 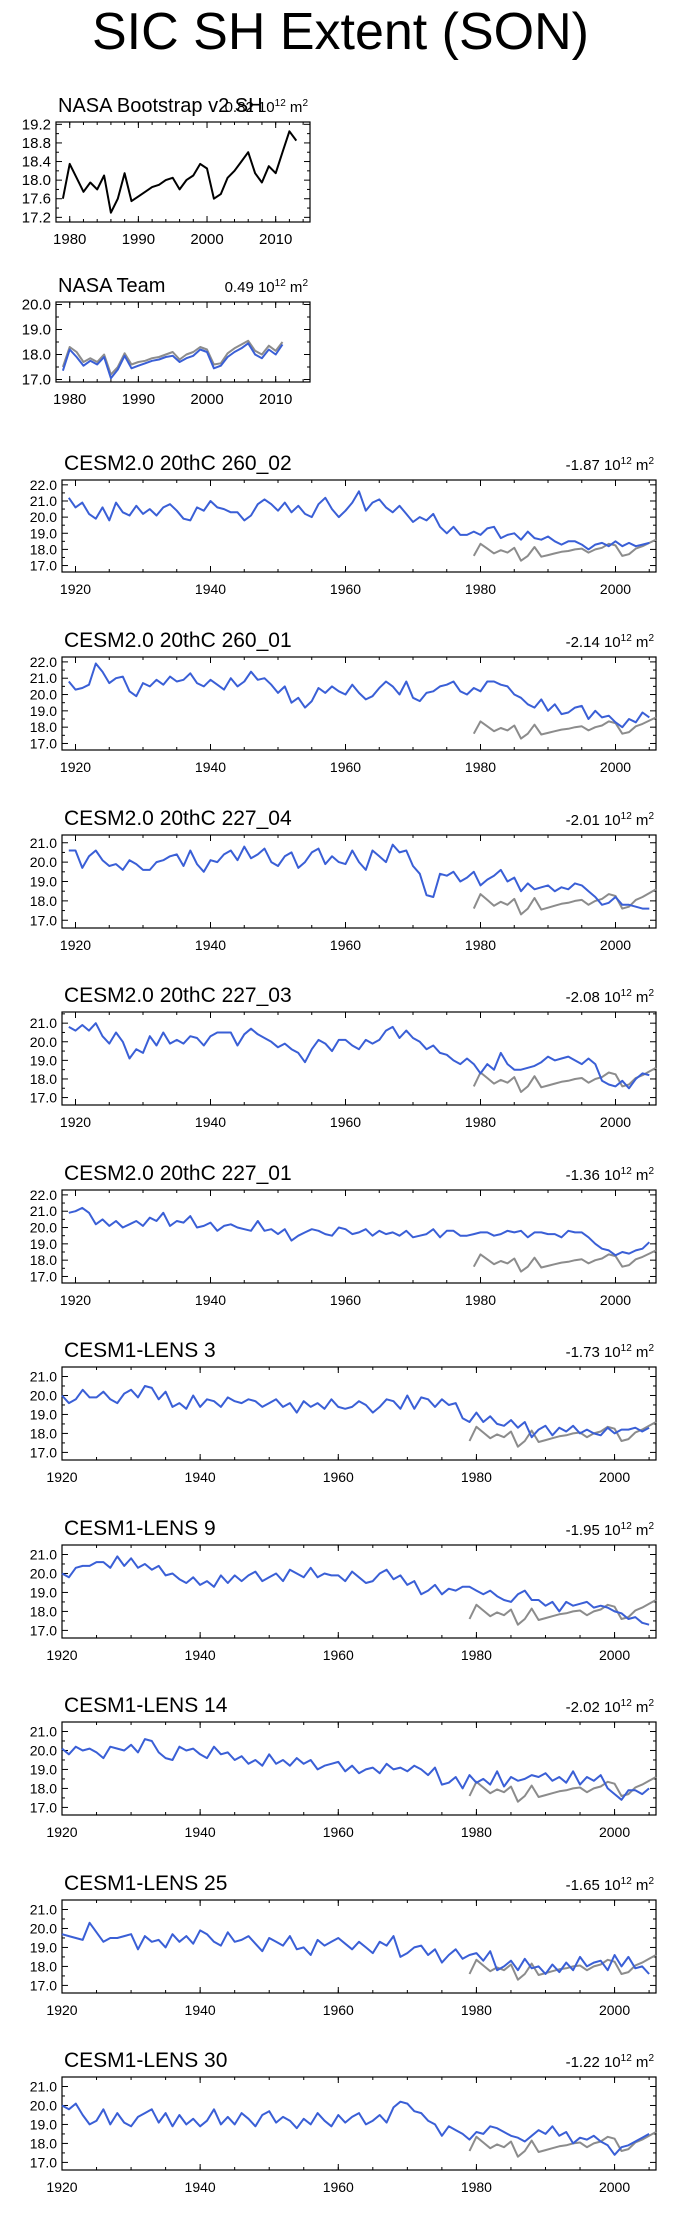 I want to click on trend-label: -1.87 1012 m2, so click(x=610, y=465).